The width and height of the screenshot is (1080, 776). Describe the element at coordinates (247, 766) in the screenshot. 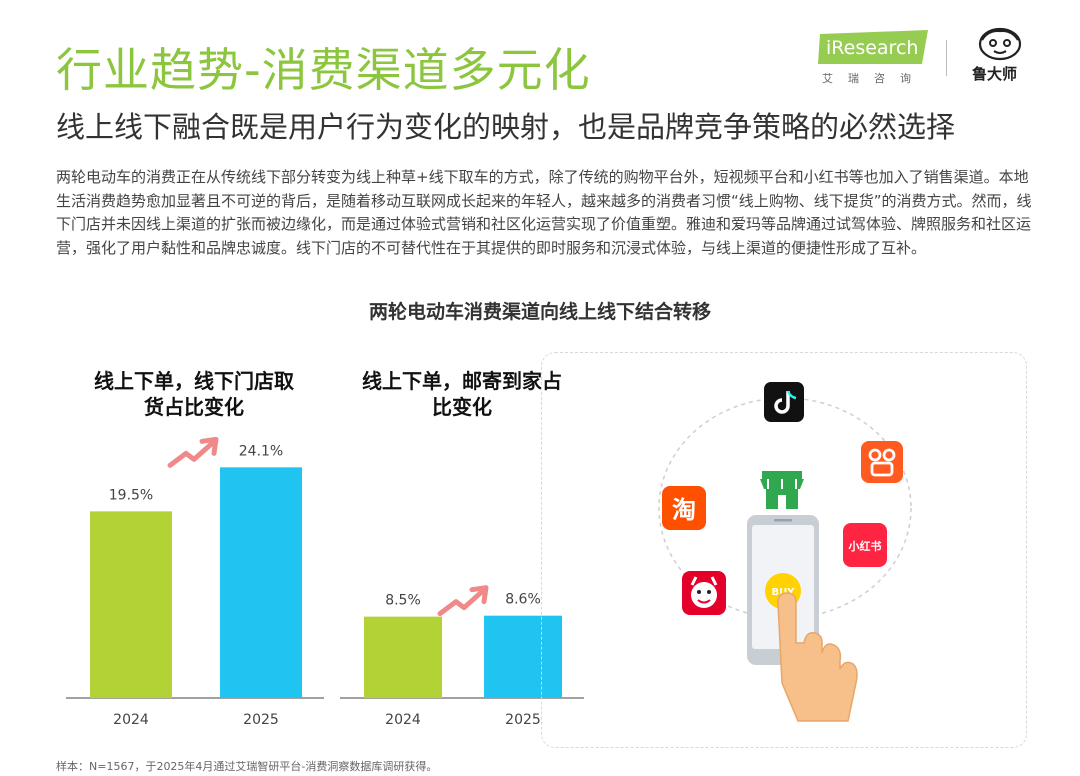

I see `footnote: 样本：N=1567，于2025年4月通过艾瑞智研平台-消费洞察数据库调研获得。` at that location.